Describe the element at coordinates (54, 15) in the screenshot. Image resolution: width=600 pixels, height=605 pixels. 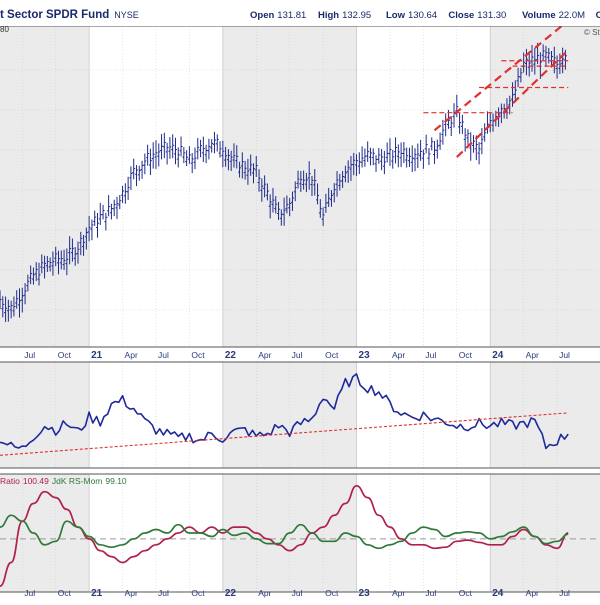
I see `fund-name: t Sector SPDR Fund` at that location.